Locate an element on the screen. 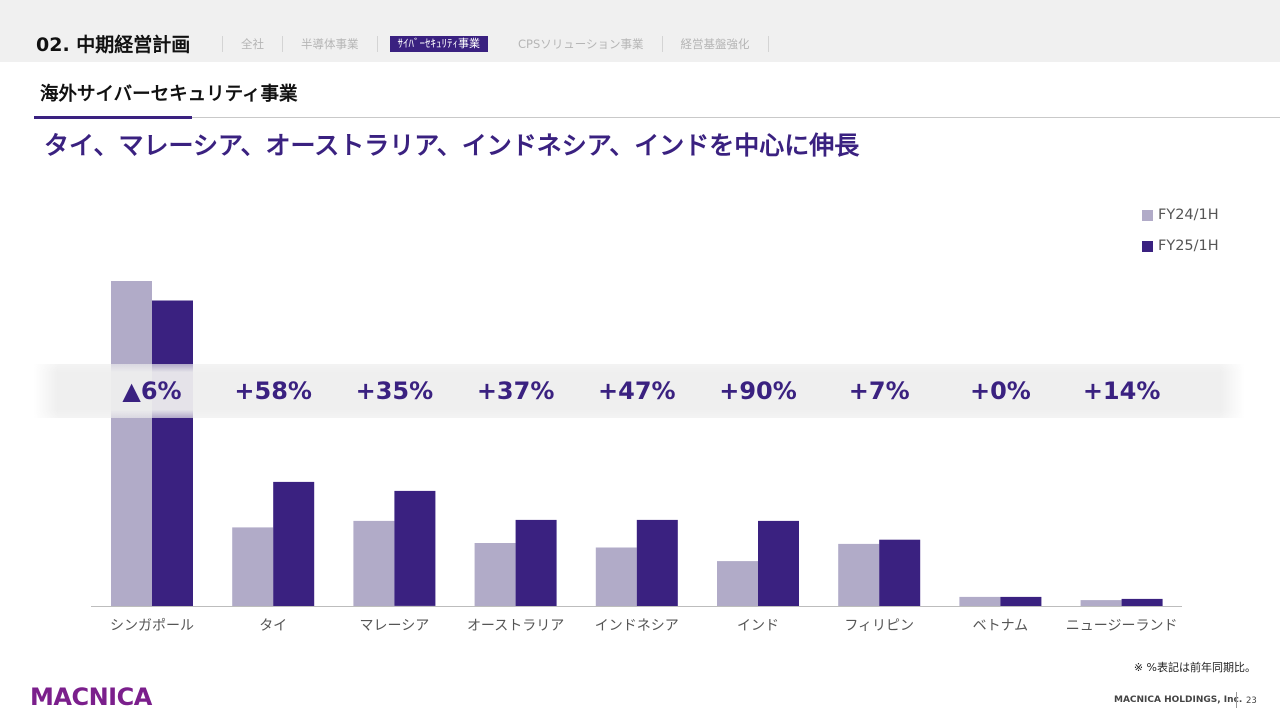 Image resolution: width=1280 pixels, height=720 pixels. title-divider-accent is located at coordinates (113, 117).